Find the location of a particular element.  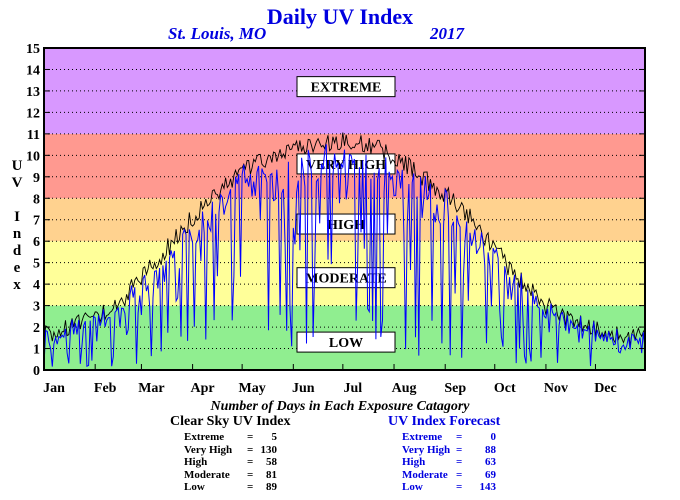

y-tick-label-14: 14 is located at coordinates (33, 70).